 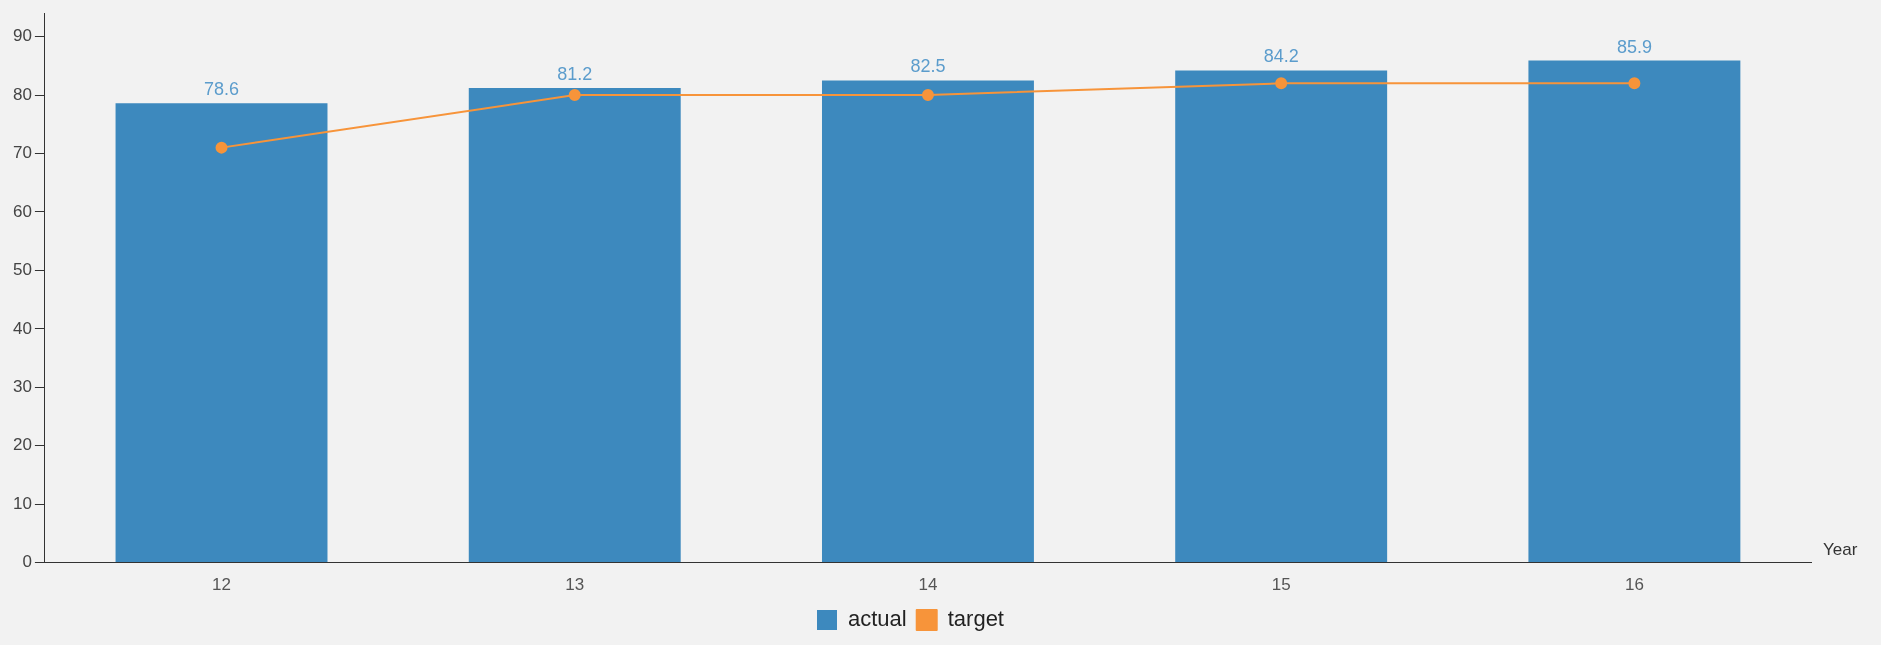 What do you see at coordinates (221, 89) in the screenshot?
I see `data-label: 78.6` at bounding box center [221, 89].